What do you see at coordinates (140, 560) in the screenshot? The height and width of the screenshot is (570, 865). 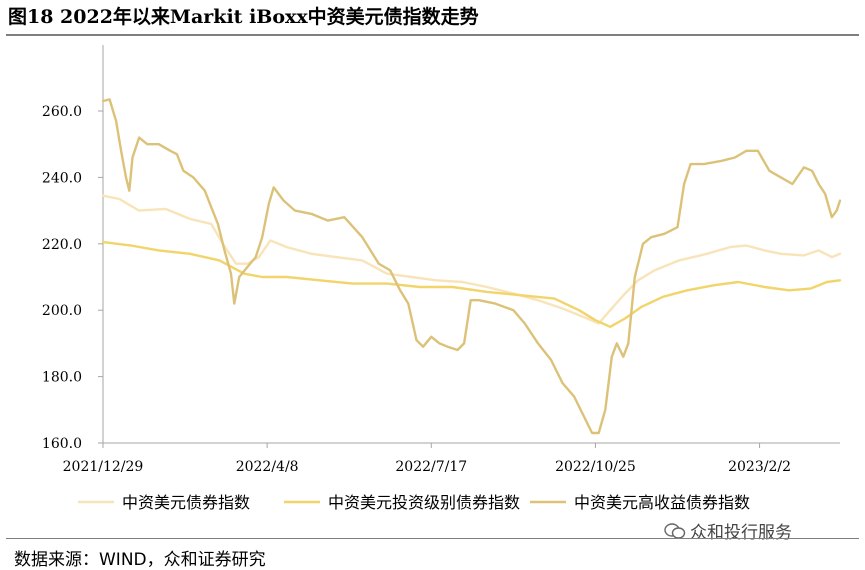 I see `source-note: 数据来源：WIND，众和证券研究` at bounding box center [140, 560].